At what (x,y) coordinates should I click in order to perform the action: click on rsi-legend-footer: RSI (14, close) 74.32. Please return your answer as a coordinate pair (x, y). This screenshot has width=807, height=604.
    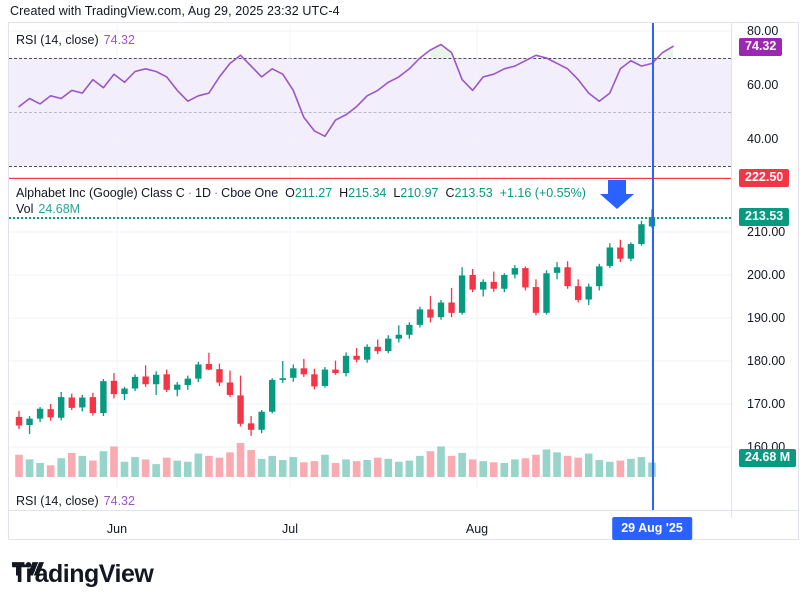
    Looking at the image, I should click on (75, 501).